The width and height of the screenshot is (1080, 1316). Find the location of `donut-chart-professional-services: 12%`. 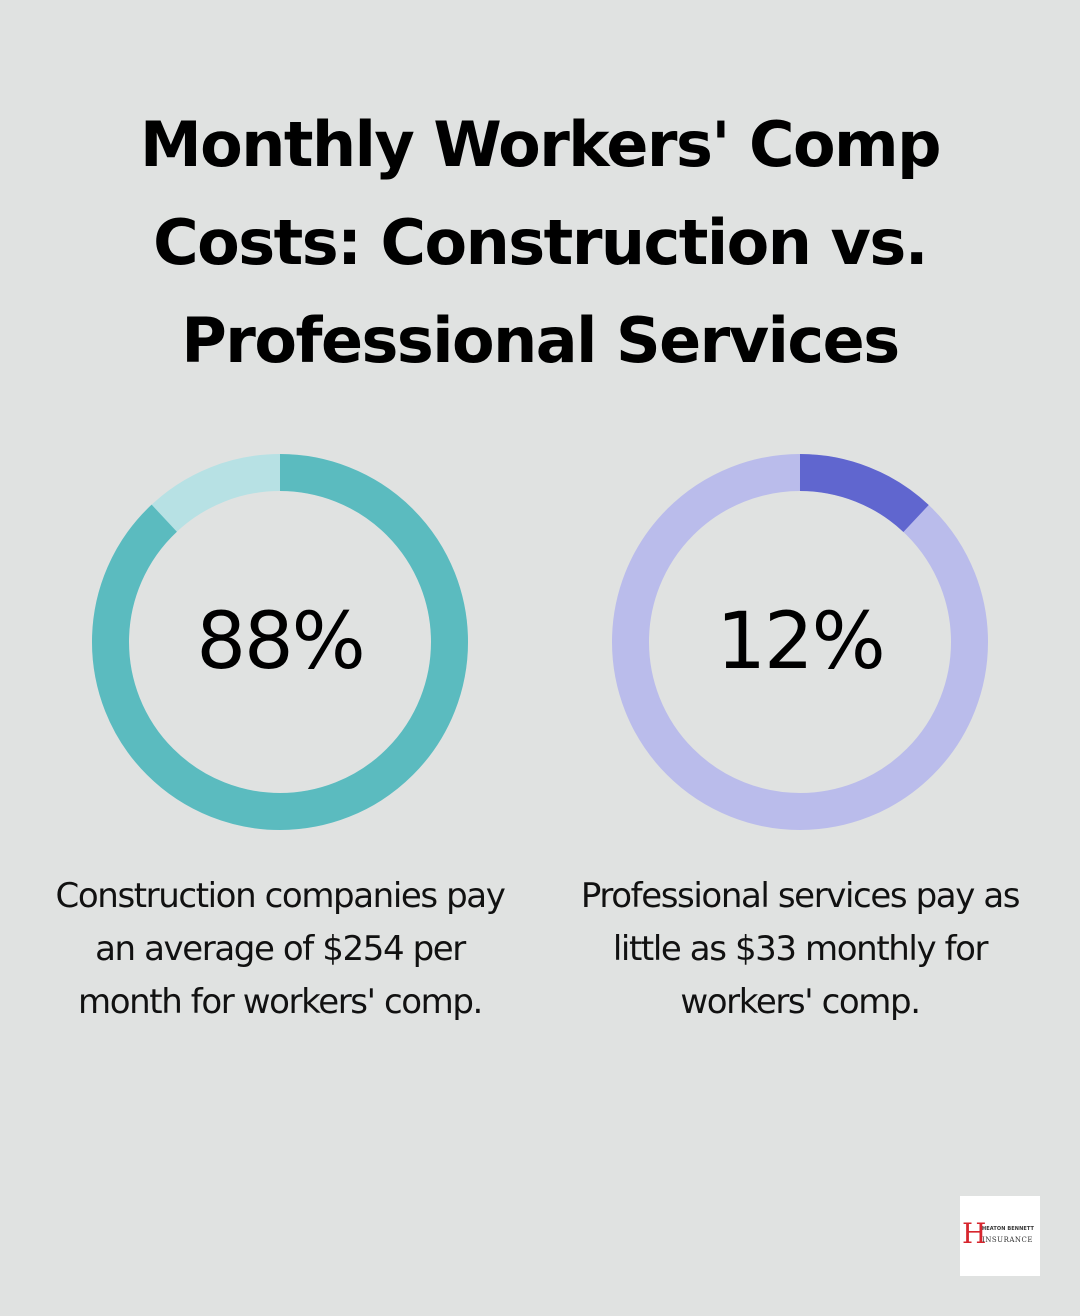

donut-chart-professional-services: 12% is located at coordinates (800, 642).